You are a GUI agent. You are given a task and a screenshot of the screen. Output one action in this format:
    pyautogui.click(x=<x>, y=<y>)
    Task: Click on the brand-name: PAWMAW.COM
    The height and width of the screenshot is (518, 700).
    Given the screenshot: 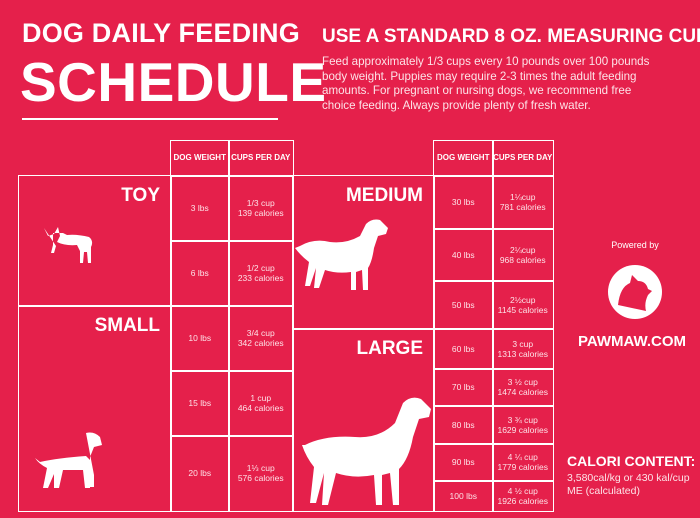 What is the action you would take?
    pyautogui.click(x=632, y=341)
    